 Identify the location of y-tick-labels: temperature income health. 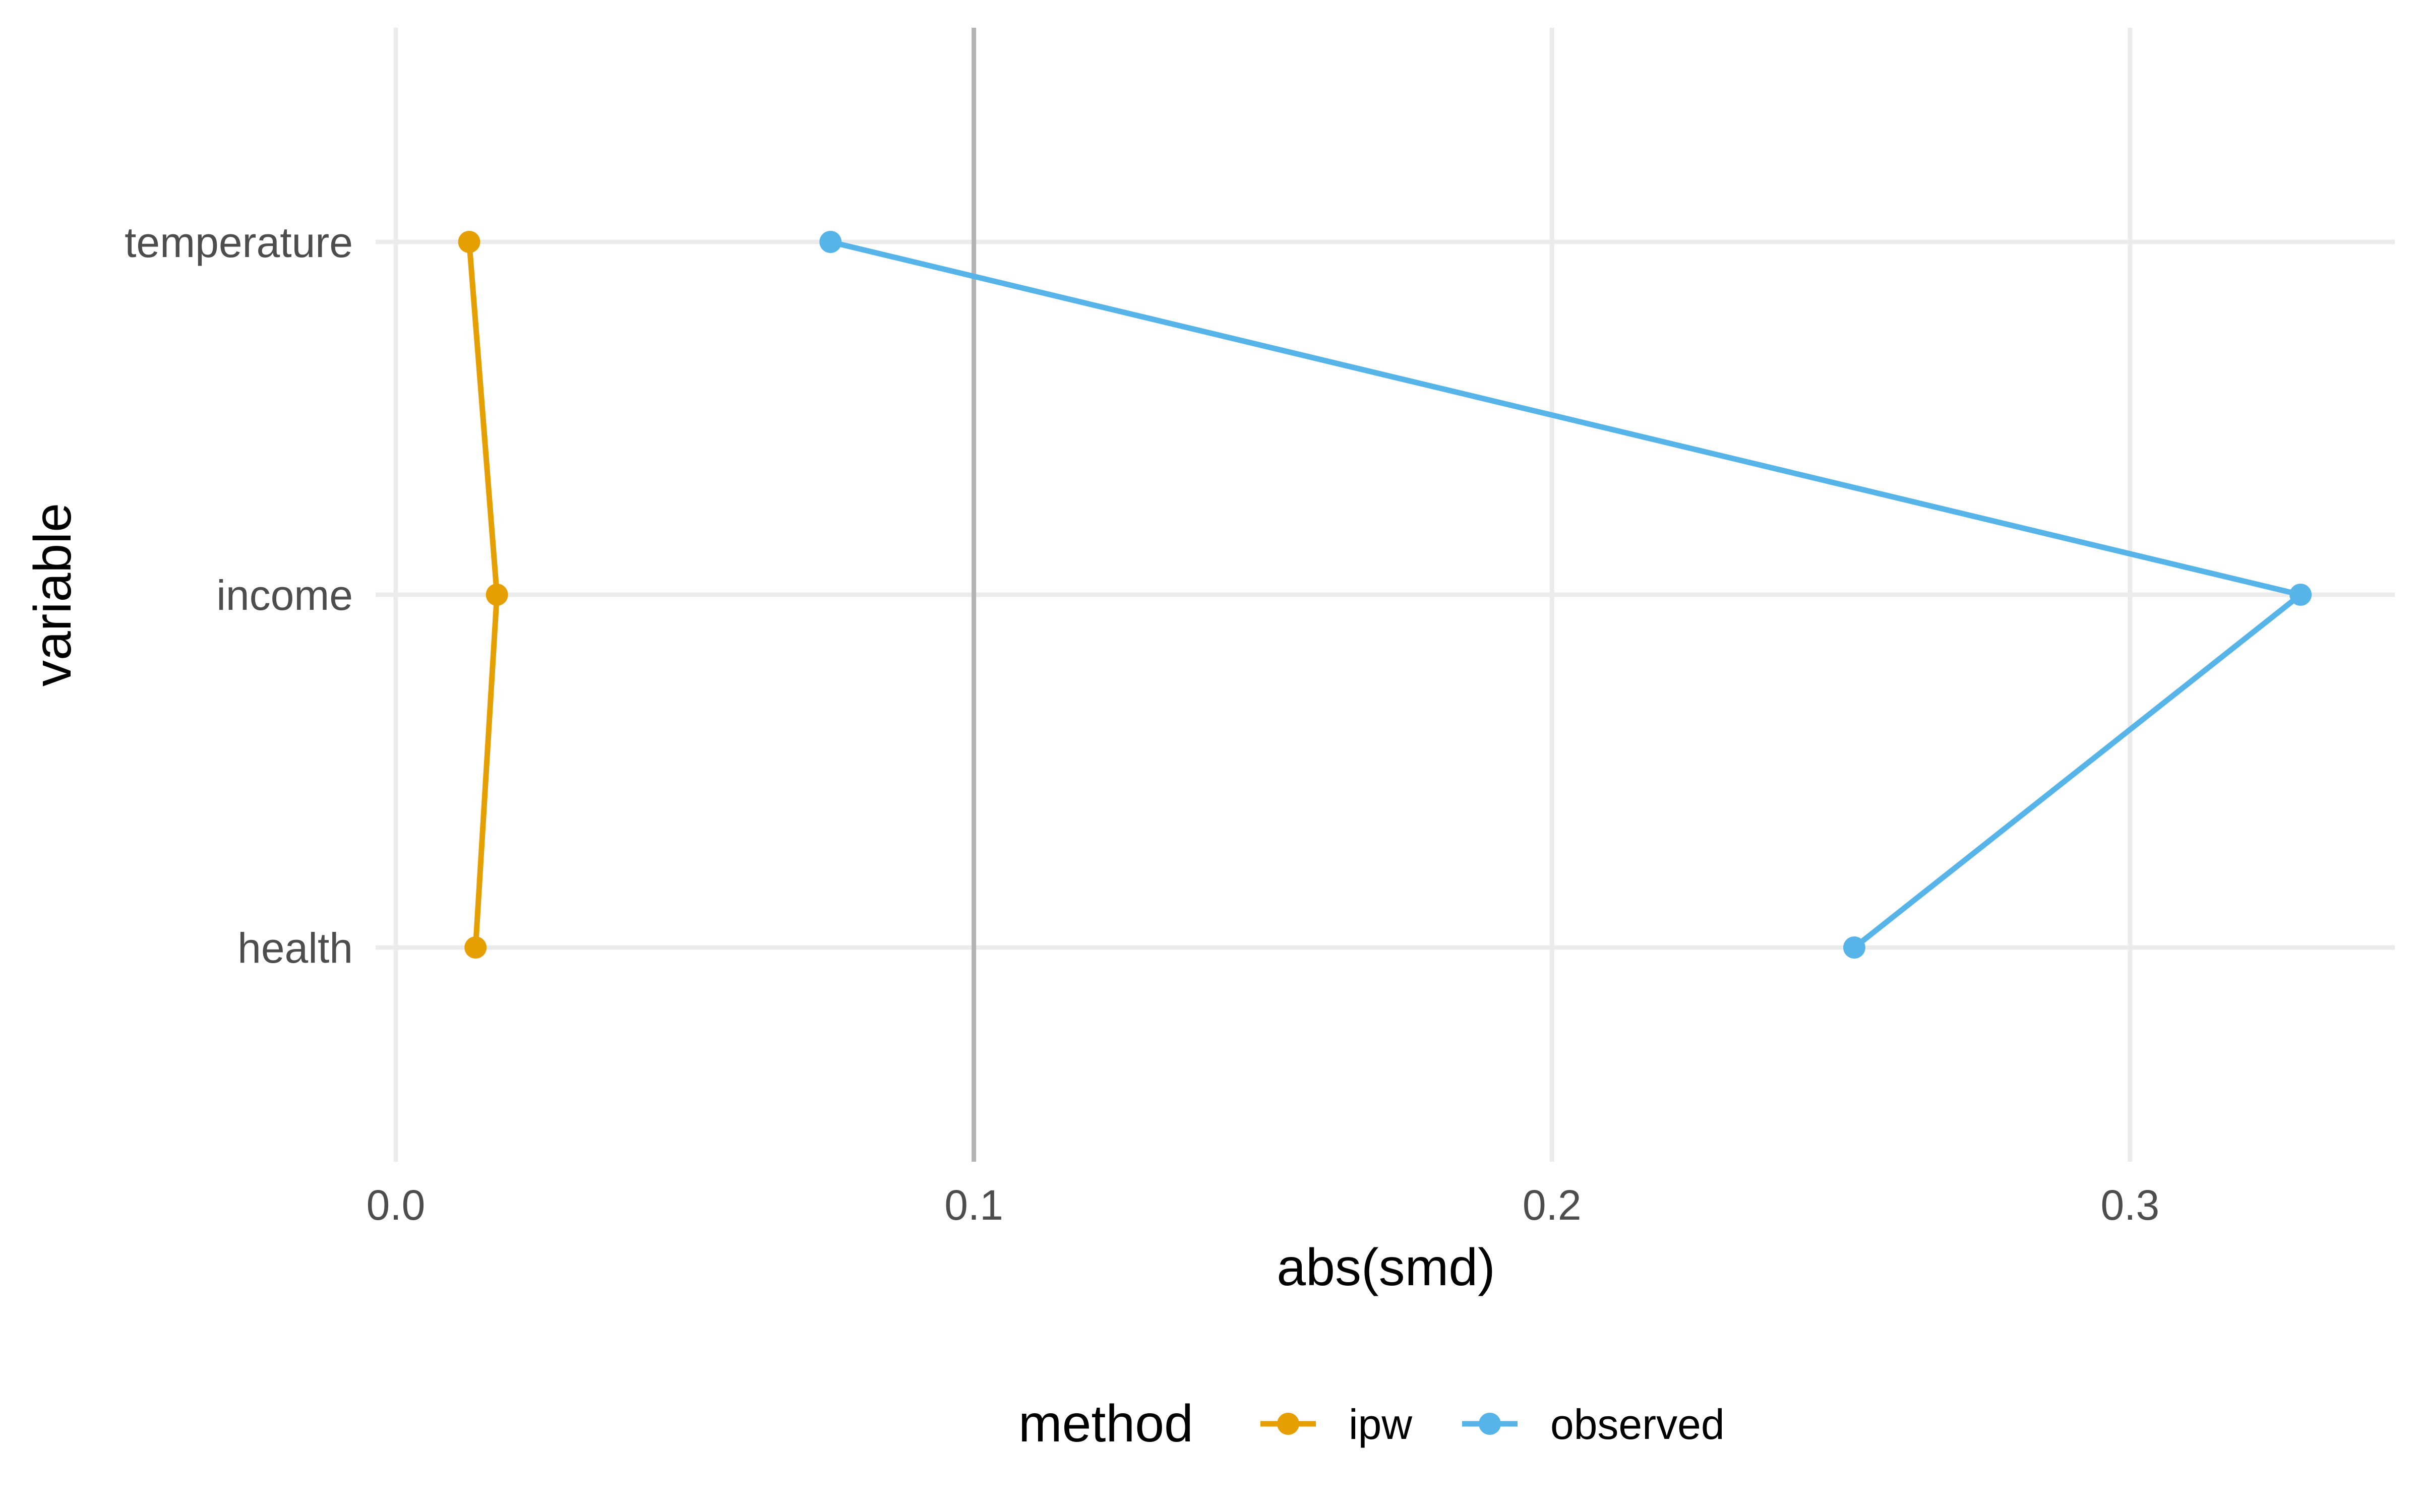
(239, 595).